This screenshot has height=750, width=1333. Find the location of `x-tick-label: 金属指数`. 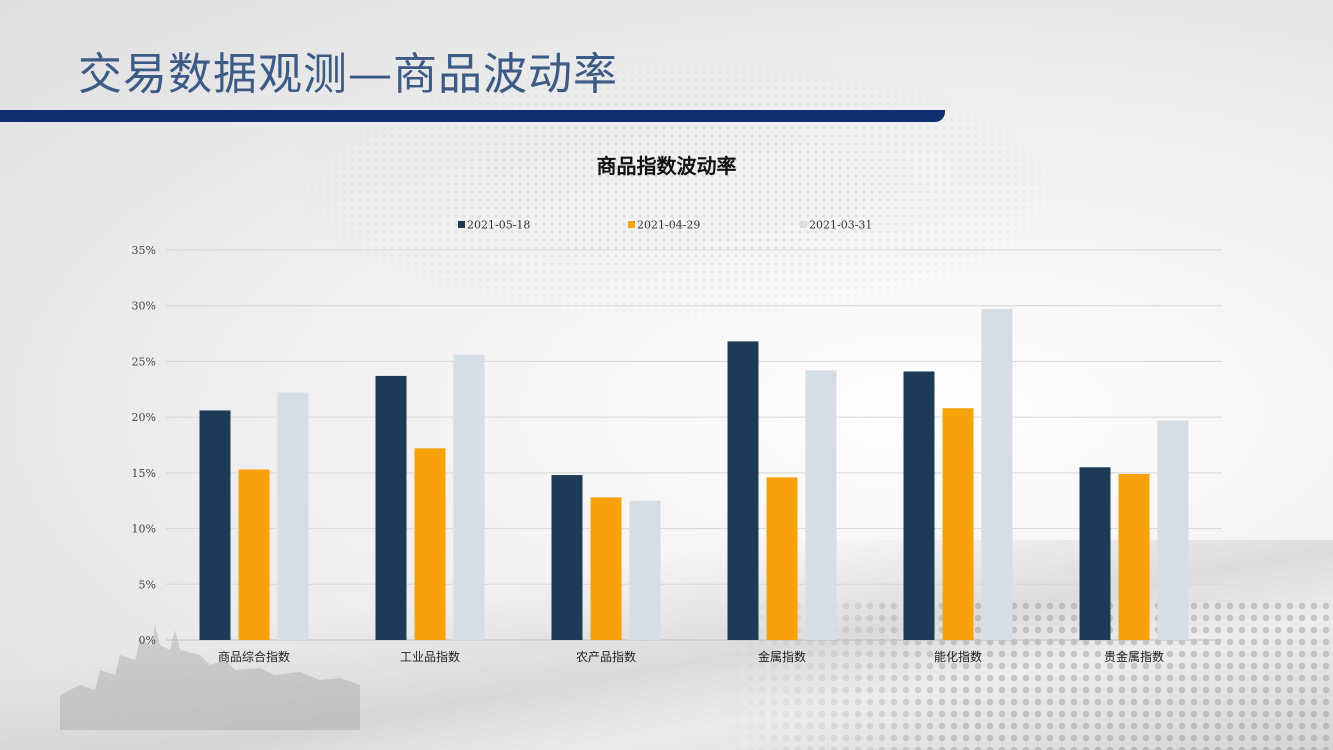

x-tick-label: 金属指数 is located at coordinates (782, 656).